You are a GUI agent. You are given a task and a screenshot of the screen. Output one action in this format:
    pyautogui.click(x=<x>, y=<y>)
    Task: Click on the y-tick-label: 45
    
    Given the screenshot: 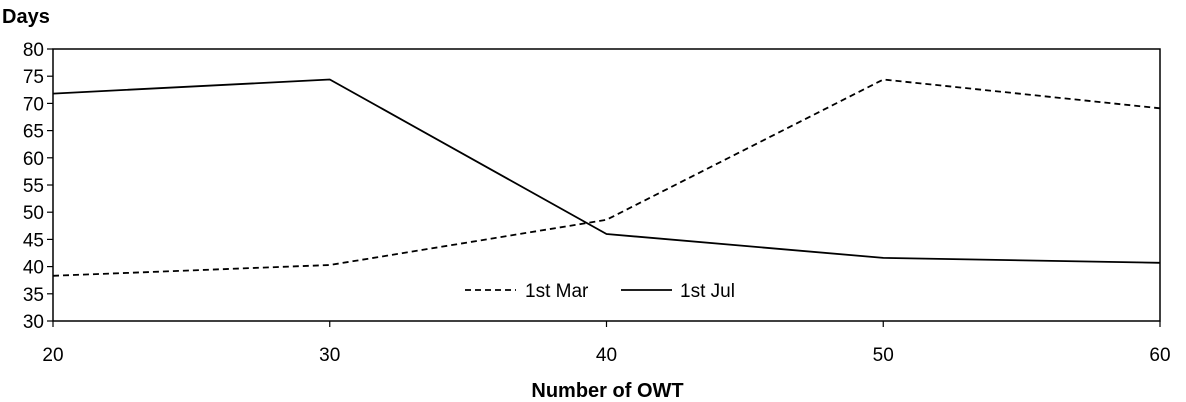 What is the action you would take?
    pyautogui.click(x=33, y=240)
    